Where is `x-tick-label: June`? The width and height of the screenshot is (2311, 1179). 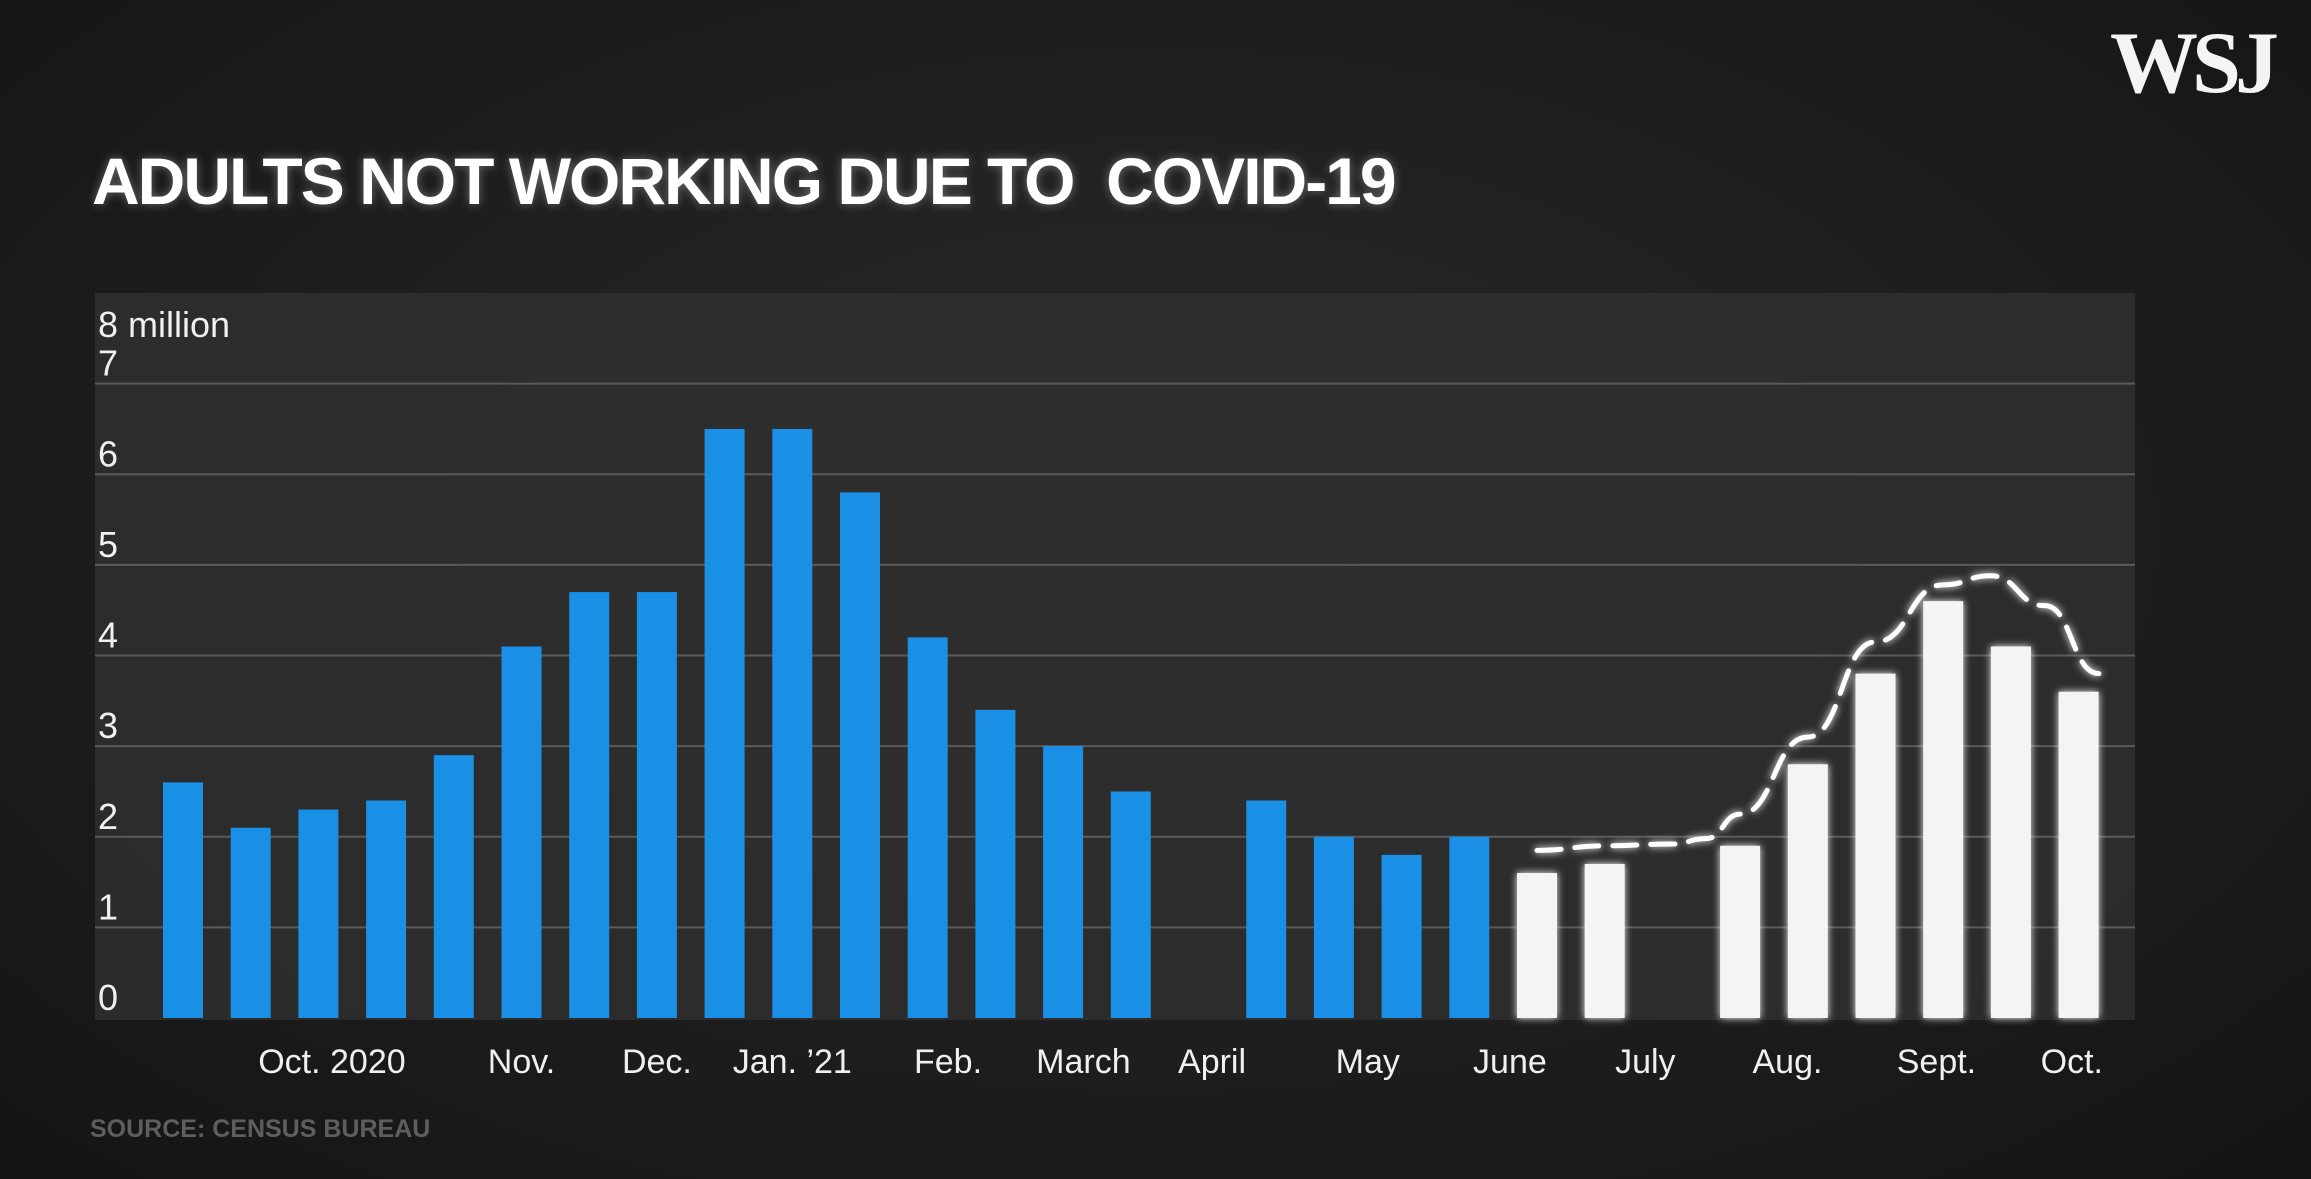 x-tick-label: June is located at coordinates (1510, 1062).